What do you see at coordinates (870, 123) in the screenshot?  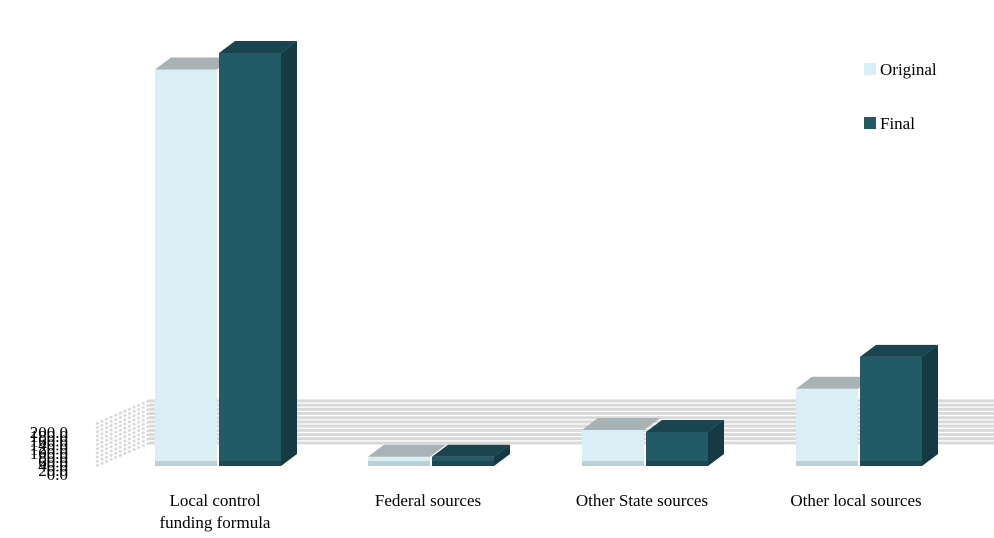 I see `legend-swatch-final` at bounding box center [870, 123].